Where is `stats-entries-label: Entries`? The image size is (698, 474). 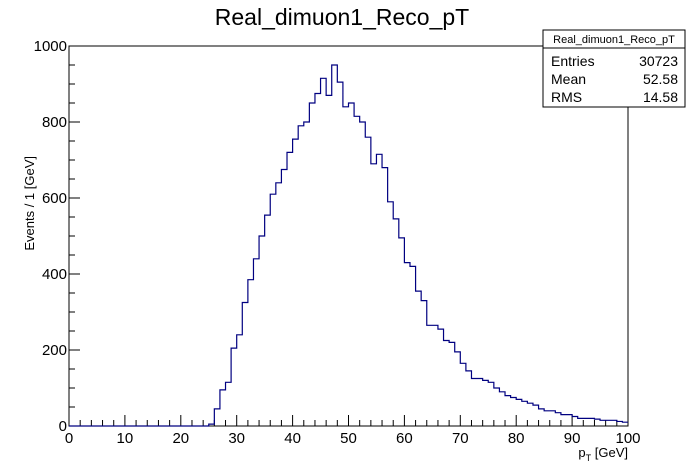 stats-entries-label: Entries is located at coordinates (573, 61).